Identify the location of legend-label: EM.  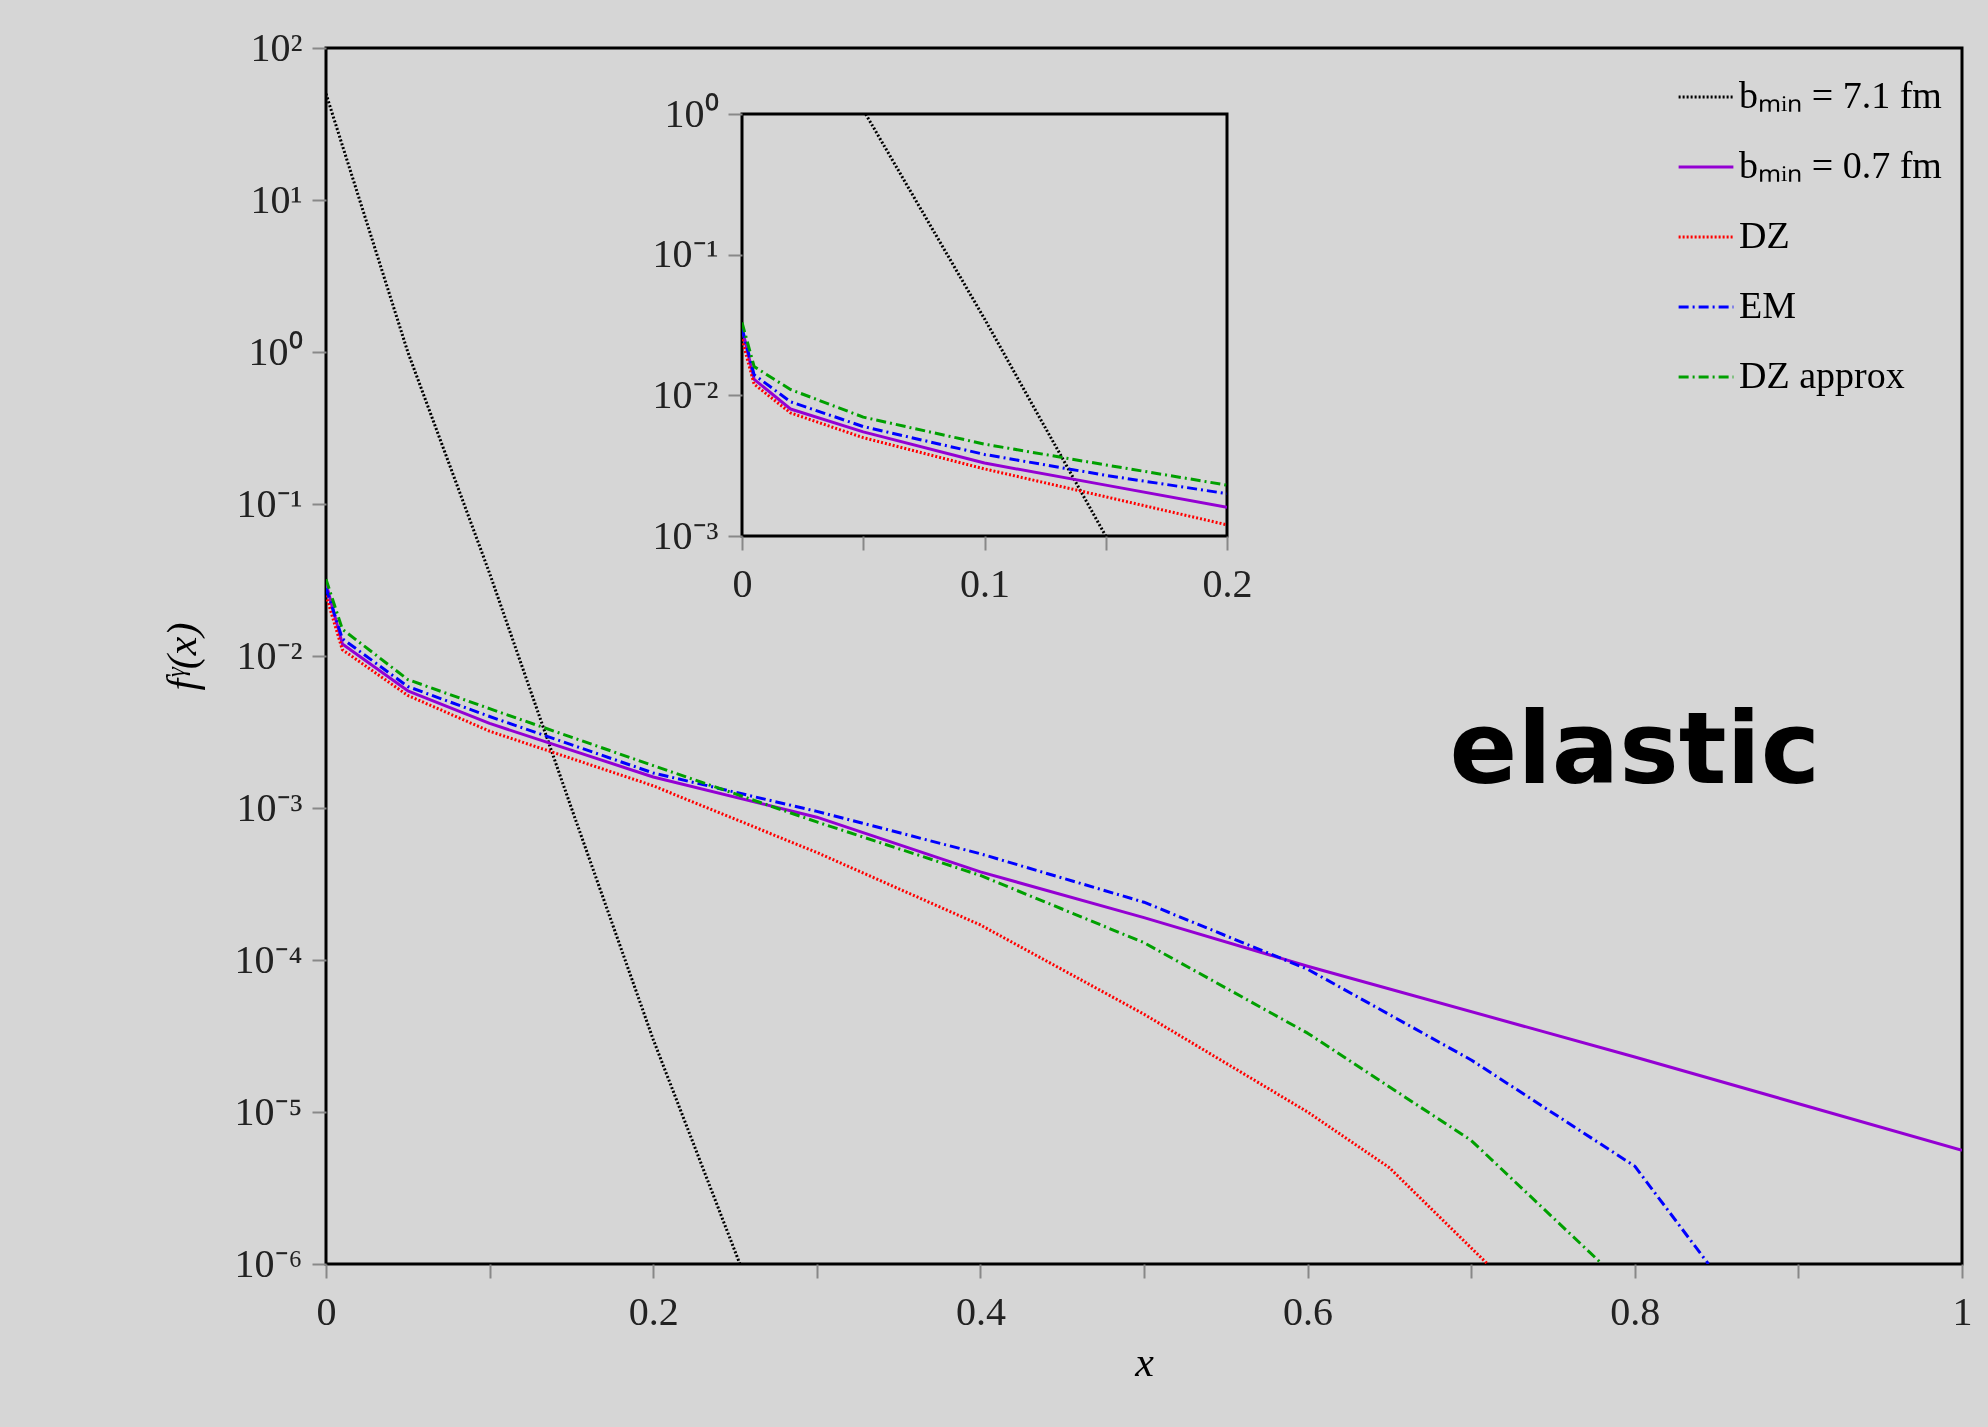
(1767, 305).